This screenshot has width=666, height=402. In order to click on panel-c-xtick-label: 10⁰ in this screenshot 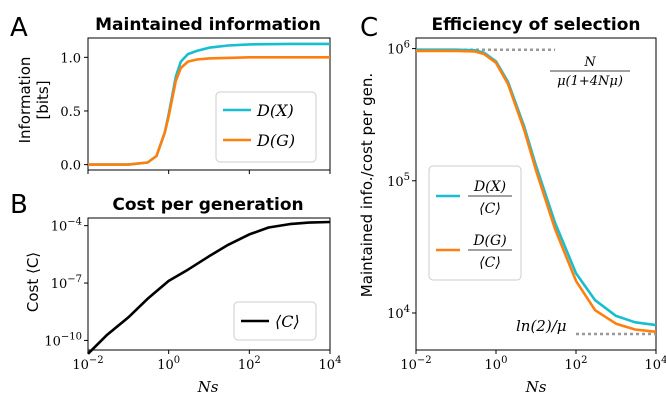, I will do `click(496, 364)`.